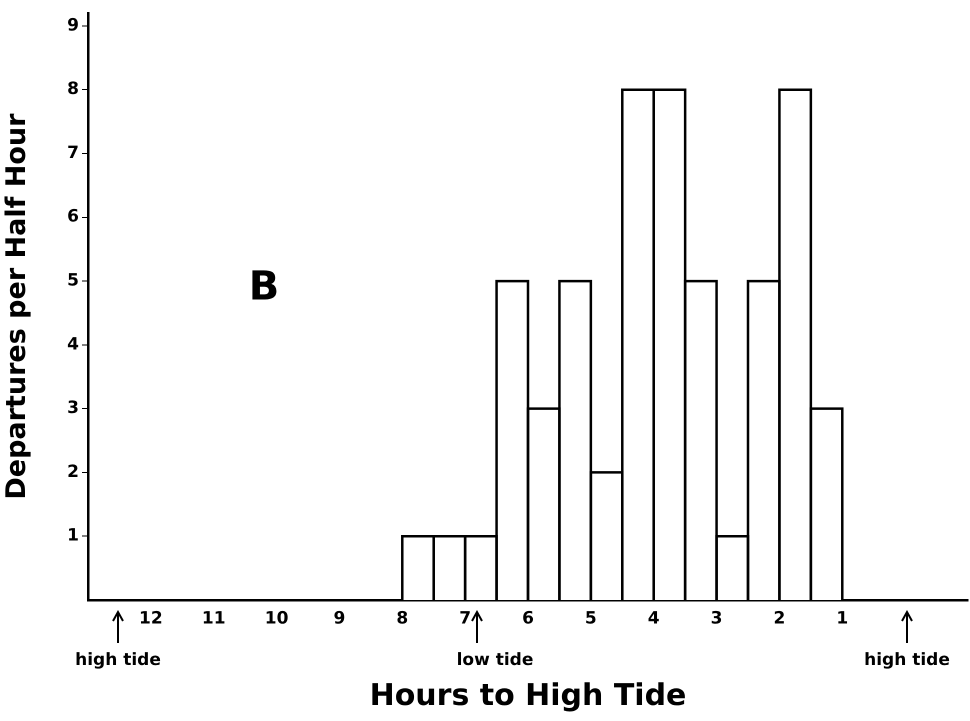 This screenshot has width=970, height=721. Describe the element at coordinates (73, 25) in the screenshot. I see `y-tick-label: 9` at that location.